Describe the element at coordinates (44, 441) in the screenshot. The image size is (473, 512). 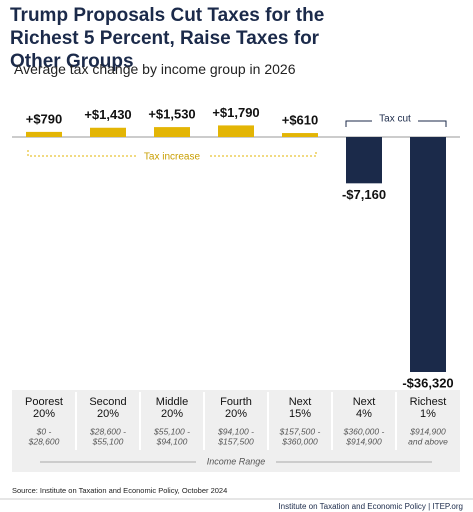
I see `income-range: $28,600` at that location.